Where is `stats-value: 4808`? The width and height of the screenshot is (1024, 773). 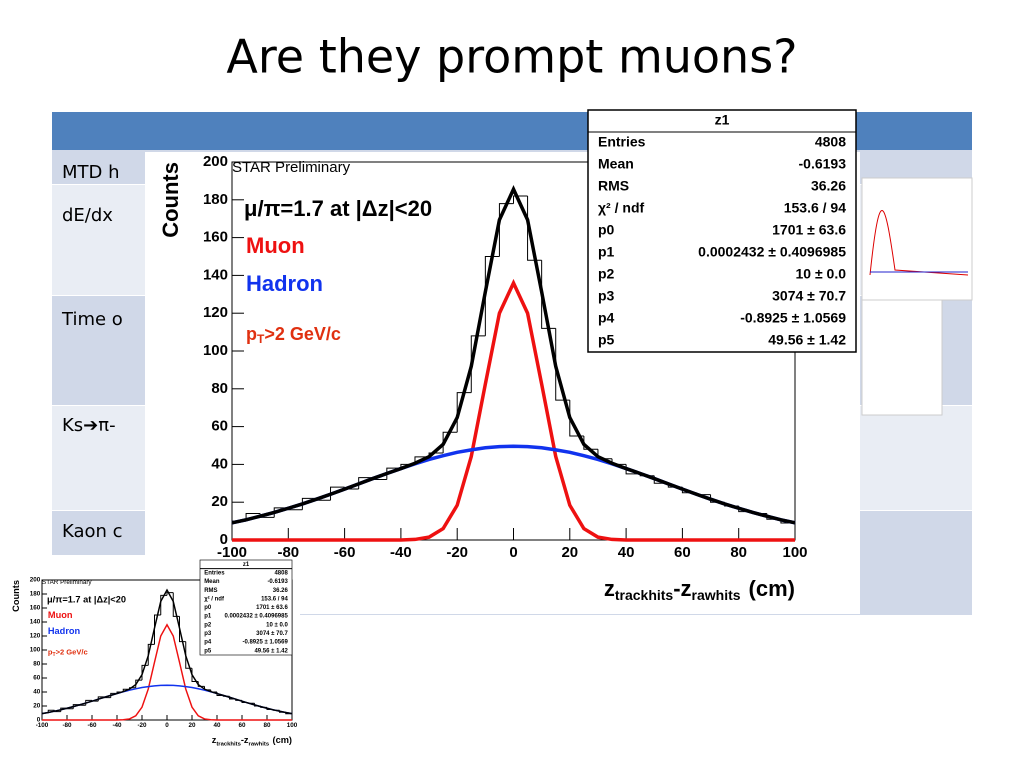
stats-value: 4808 is located at coordinates (830, 142).